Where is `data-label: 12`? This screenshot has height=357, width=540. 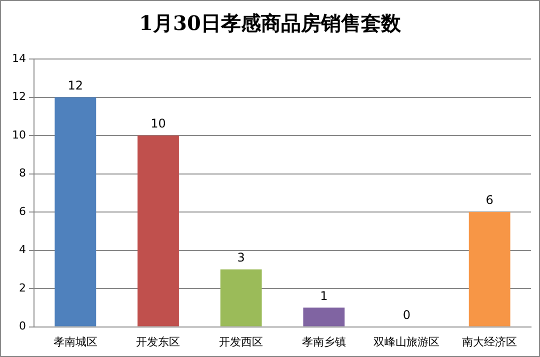
data-label: 12 is located at coordinates (76, 85).